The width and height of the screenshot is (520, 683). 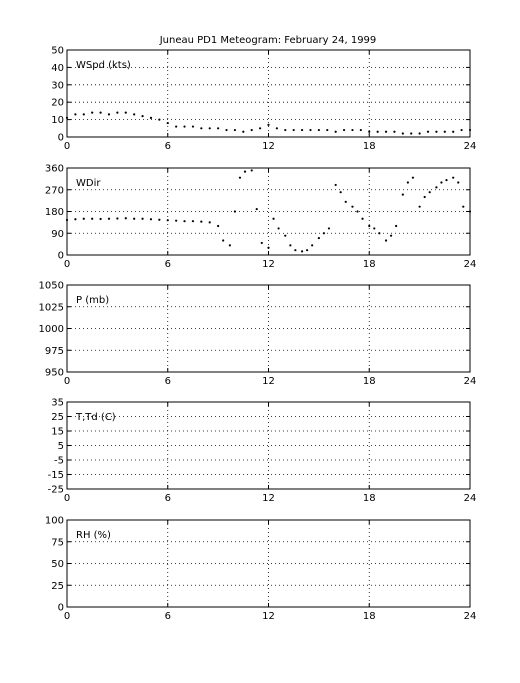 I want to click on y-tick-label: 180, so click(x=54, y=212).